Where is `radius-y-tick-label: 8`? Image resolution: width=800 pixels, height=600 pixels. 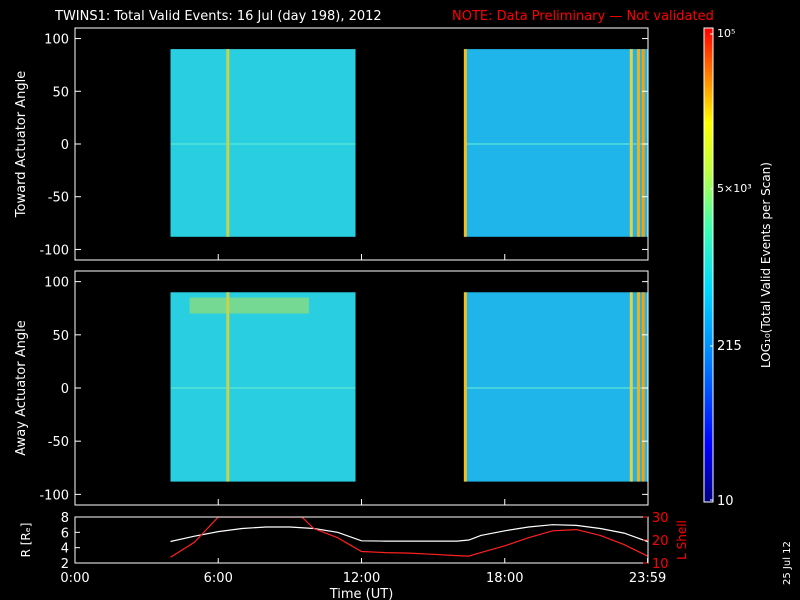 radius-y-tick-label: 8 is located at coordinates (65, 518).